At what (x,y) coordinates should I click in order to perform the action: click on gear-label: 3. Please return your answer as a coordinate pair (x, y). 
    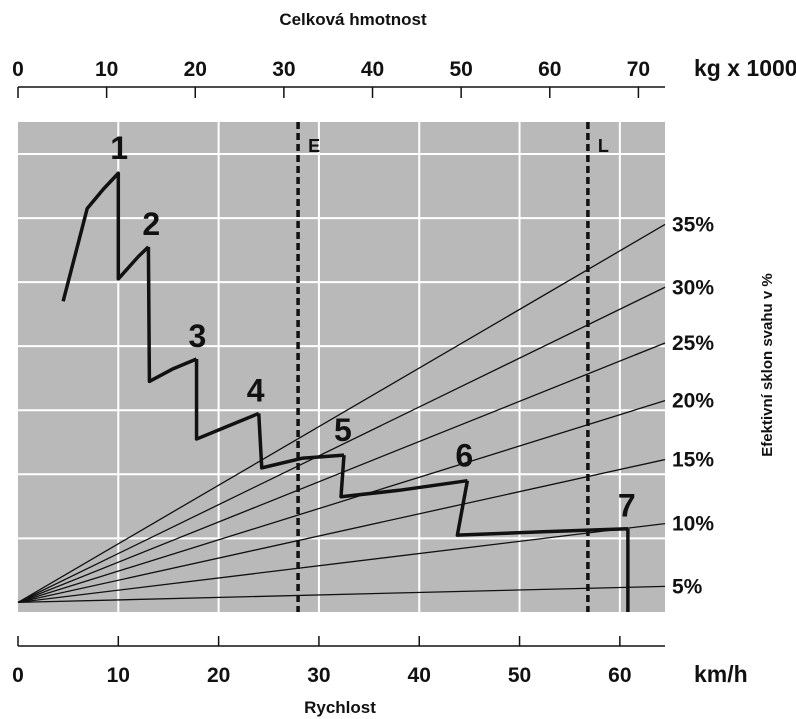
    Looking at the image, I should click on (198, 336).